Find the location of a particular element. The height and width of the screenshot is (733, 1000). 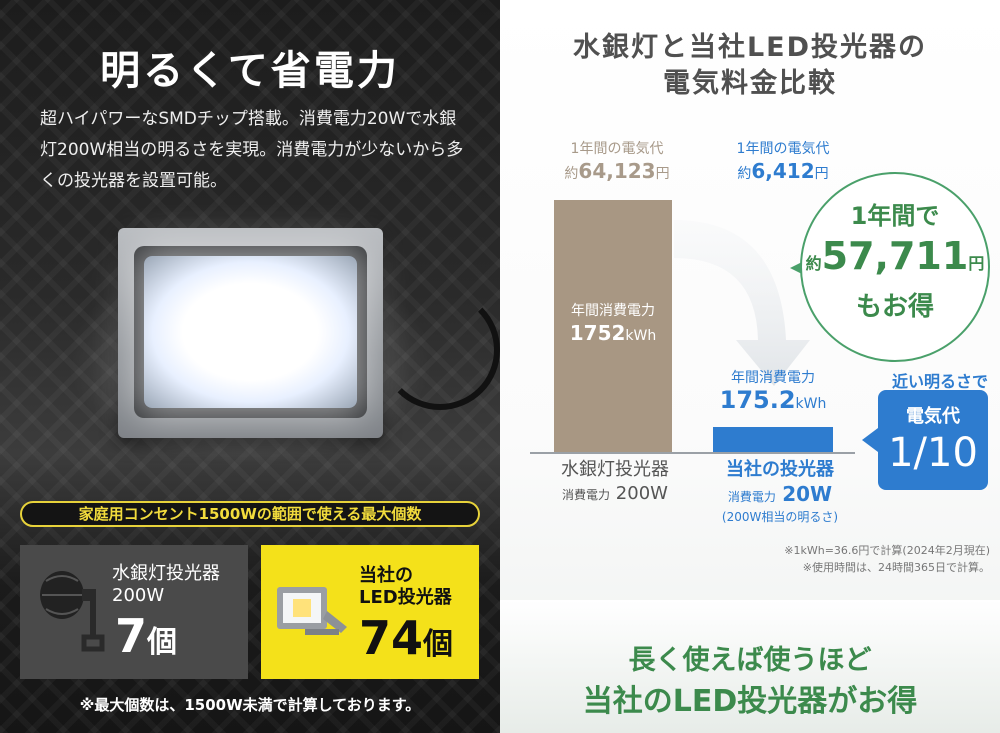

led-usage-label: 年間消費電力 is located at coordinates (773, 378).